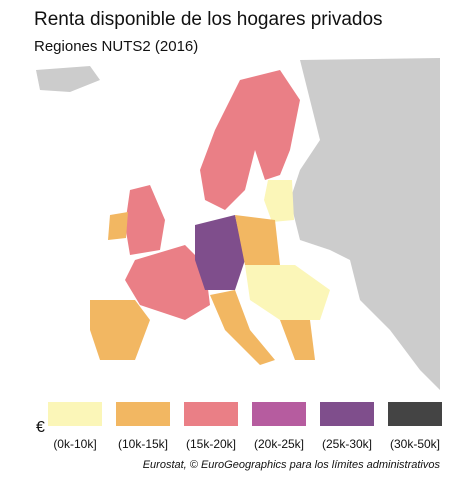 Image resolution: width=474 pixels, height=479 pixels. Describe the element at coordinates (220, 252) in the screenshot. I see `germany` at that location.